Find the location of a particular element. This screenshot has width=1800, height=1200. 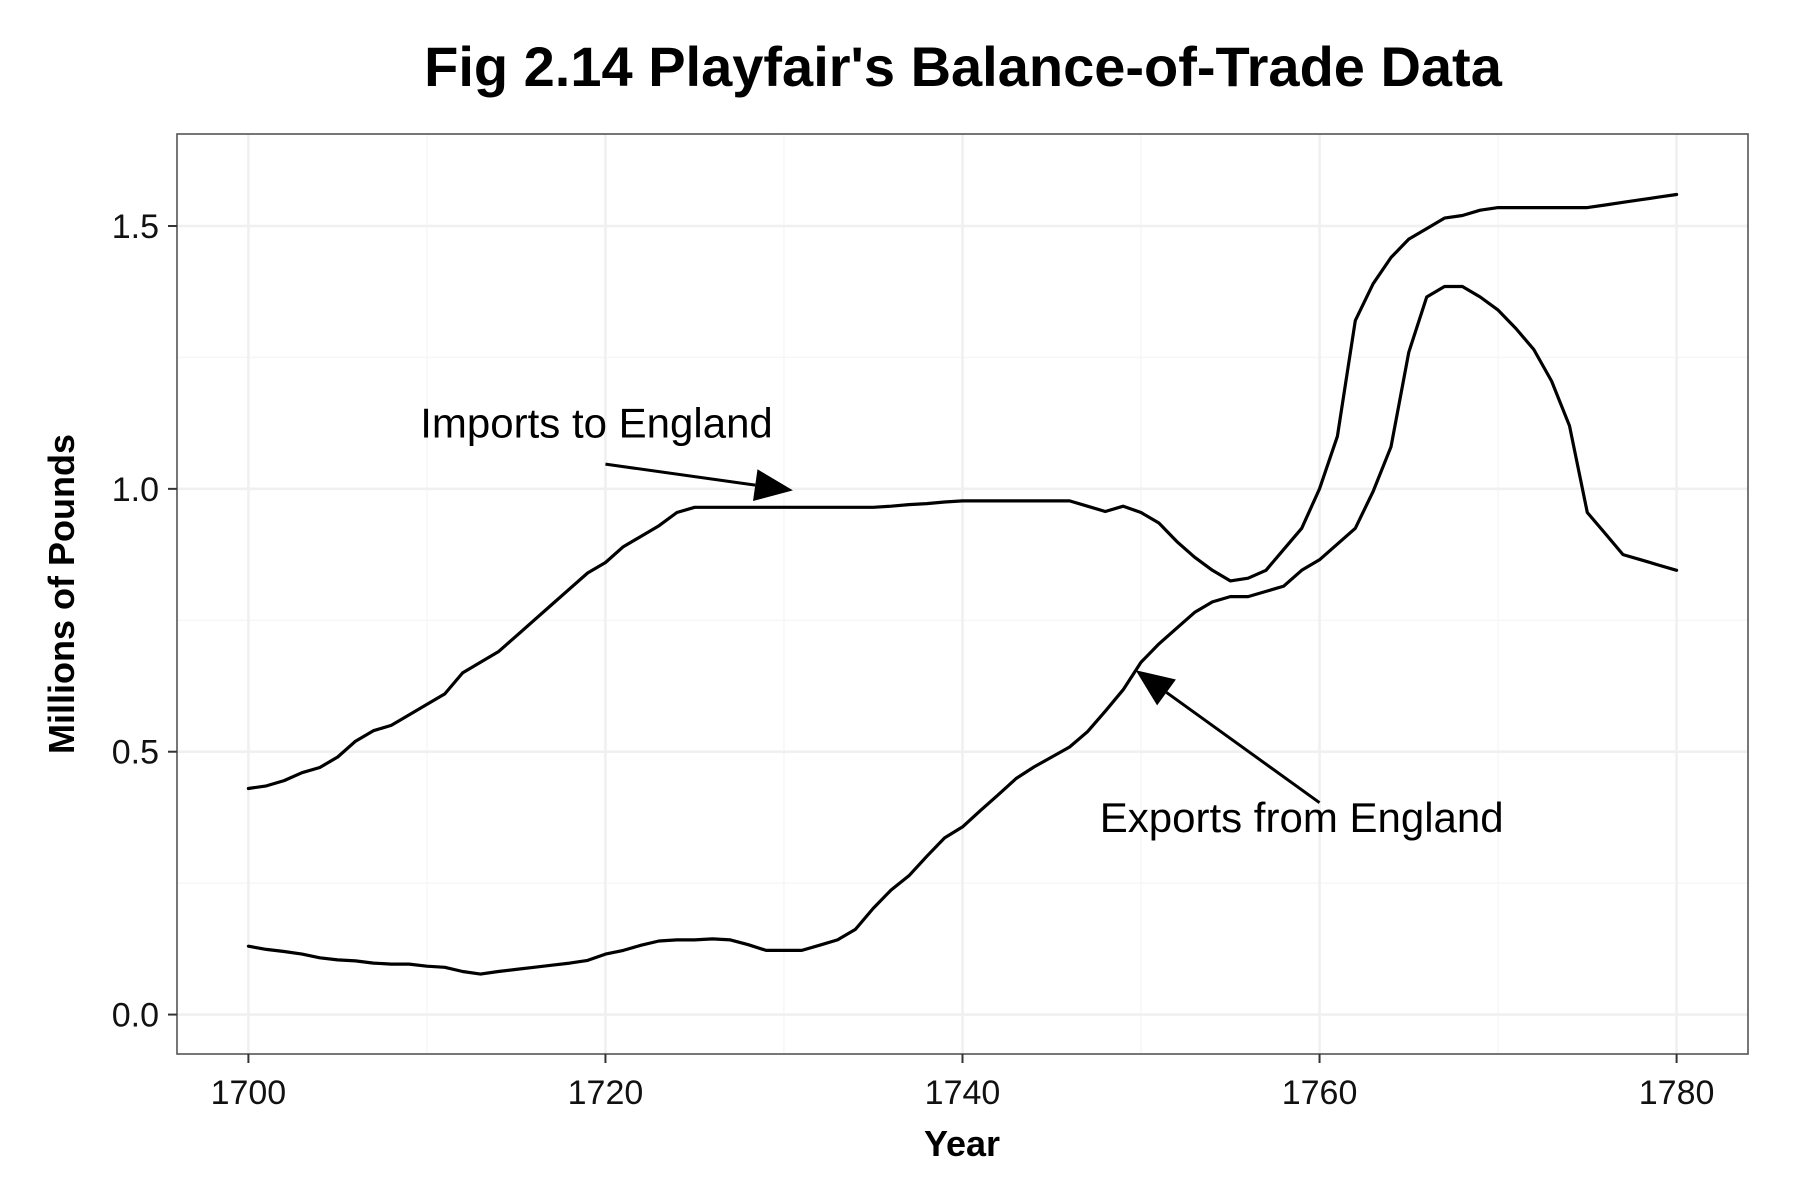

x-axis: 1700 1720 1740 1760 1780 is located at coordinates (963, 1083).